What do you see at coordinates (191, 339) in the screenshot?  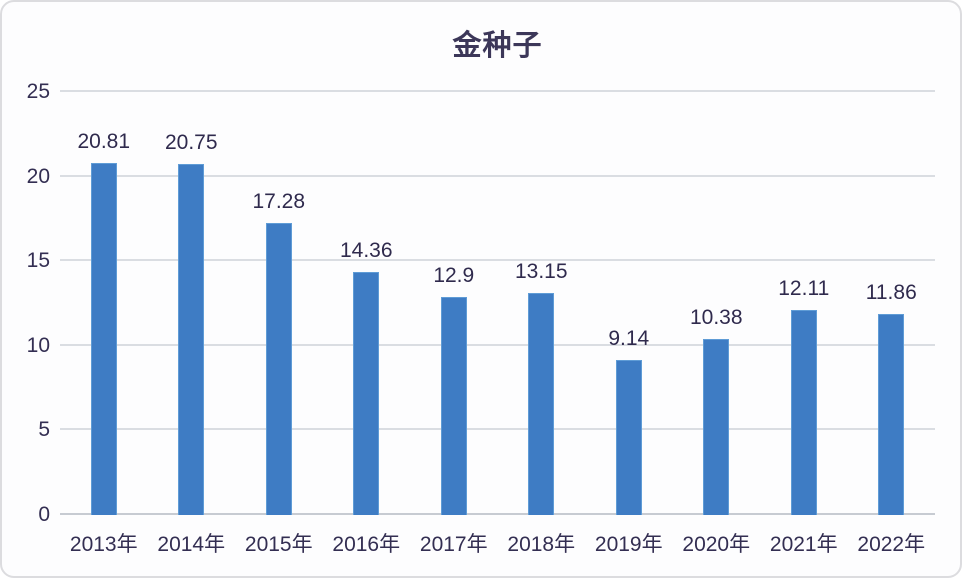 I see `bar-2014年` at bounding box center [191, 339].